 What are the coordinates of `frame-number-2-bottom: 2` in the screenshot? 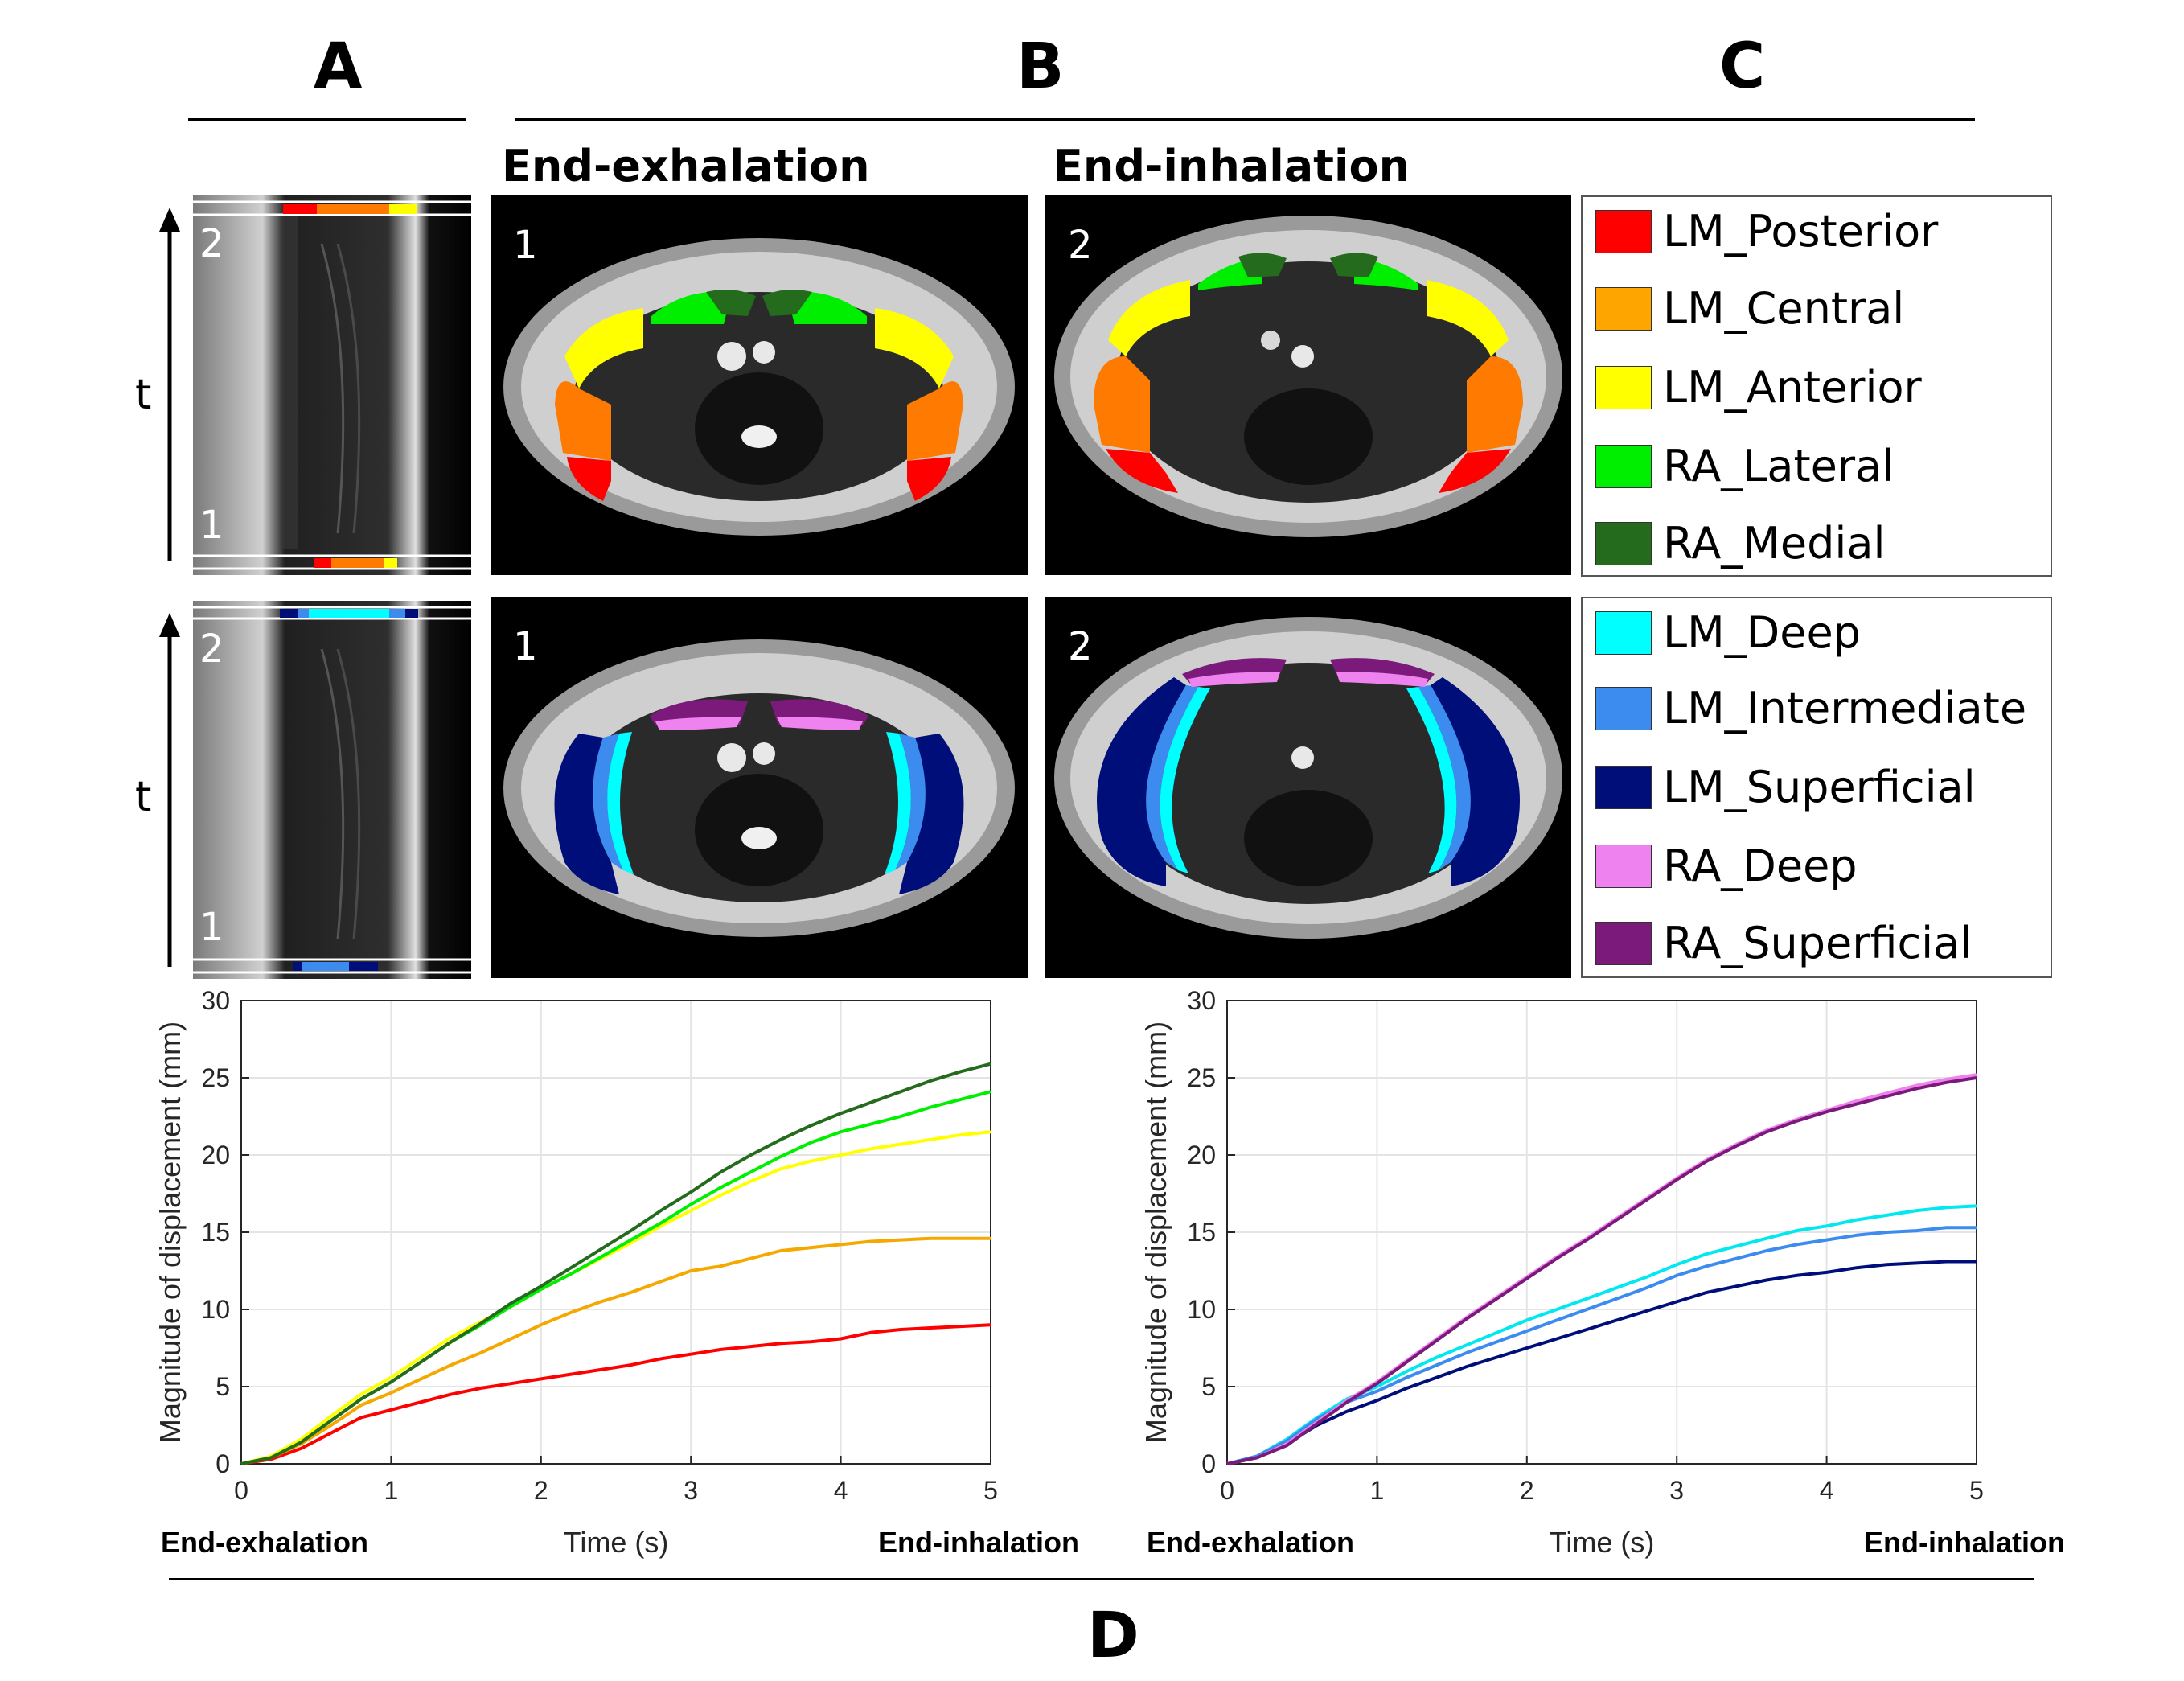 It's located at (211, 649).